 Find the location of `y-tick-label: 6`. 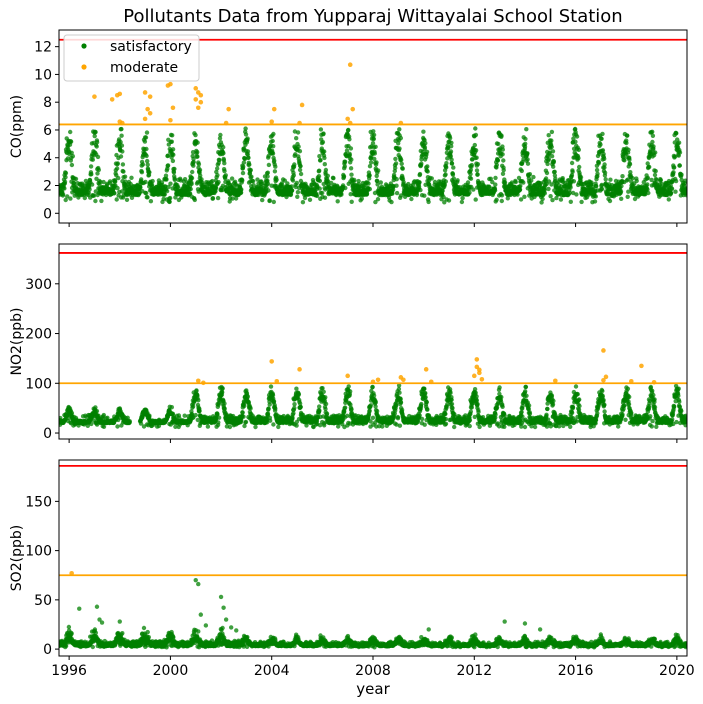

y-tick-label: 6 is located at coordinates (47, 131).